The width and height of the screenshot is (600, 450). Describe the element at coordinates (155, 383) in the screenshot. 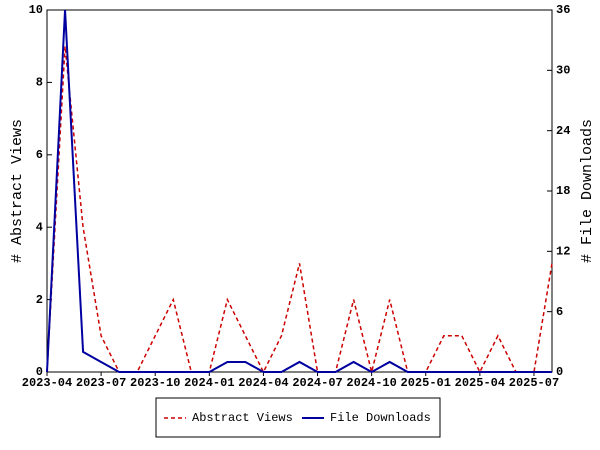

I see `x-tick-label: 2023-10` at that location.